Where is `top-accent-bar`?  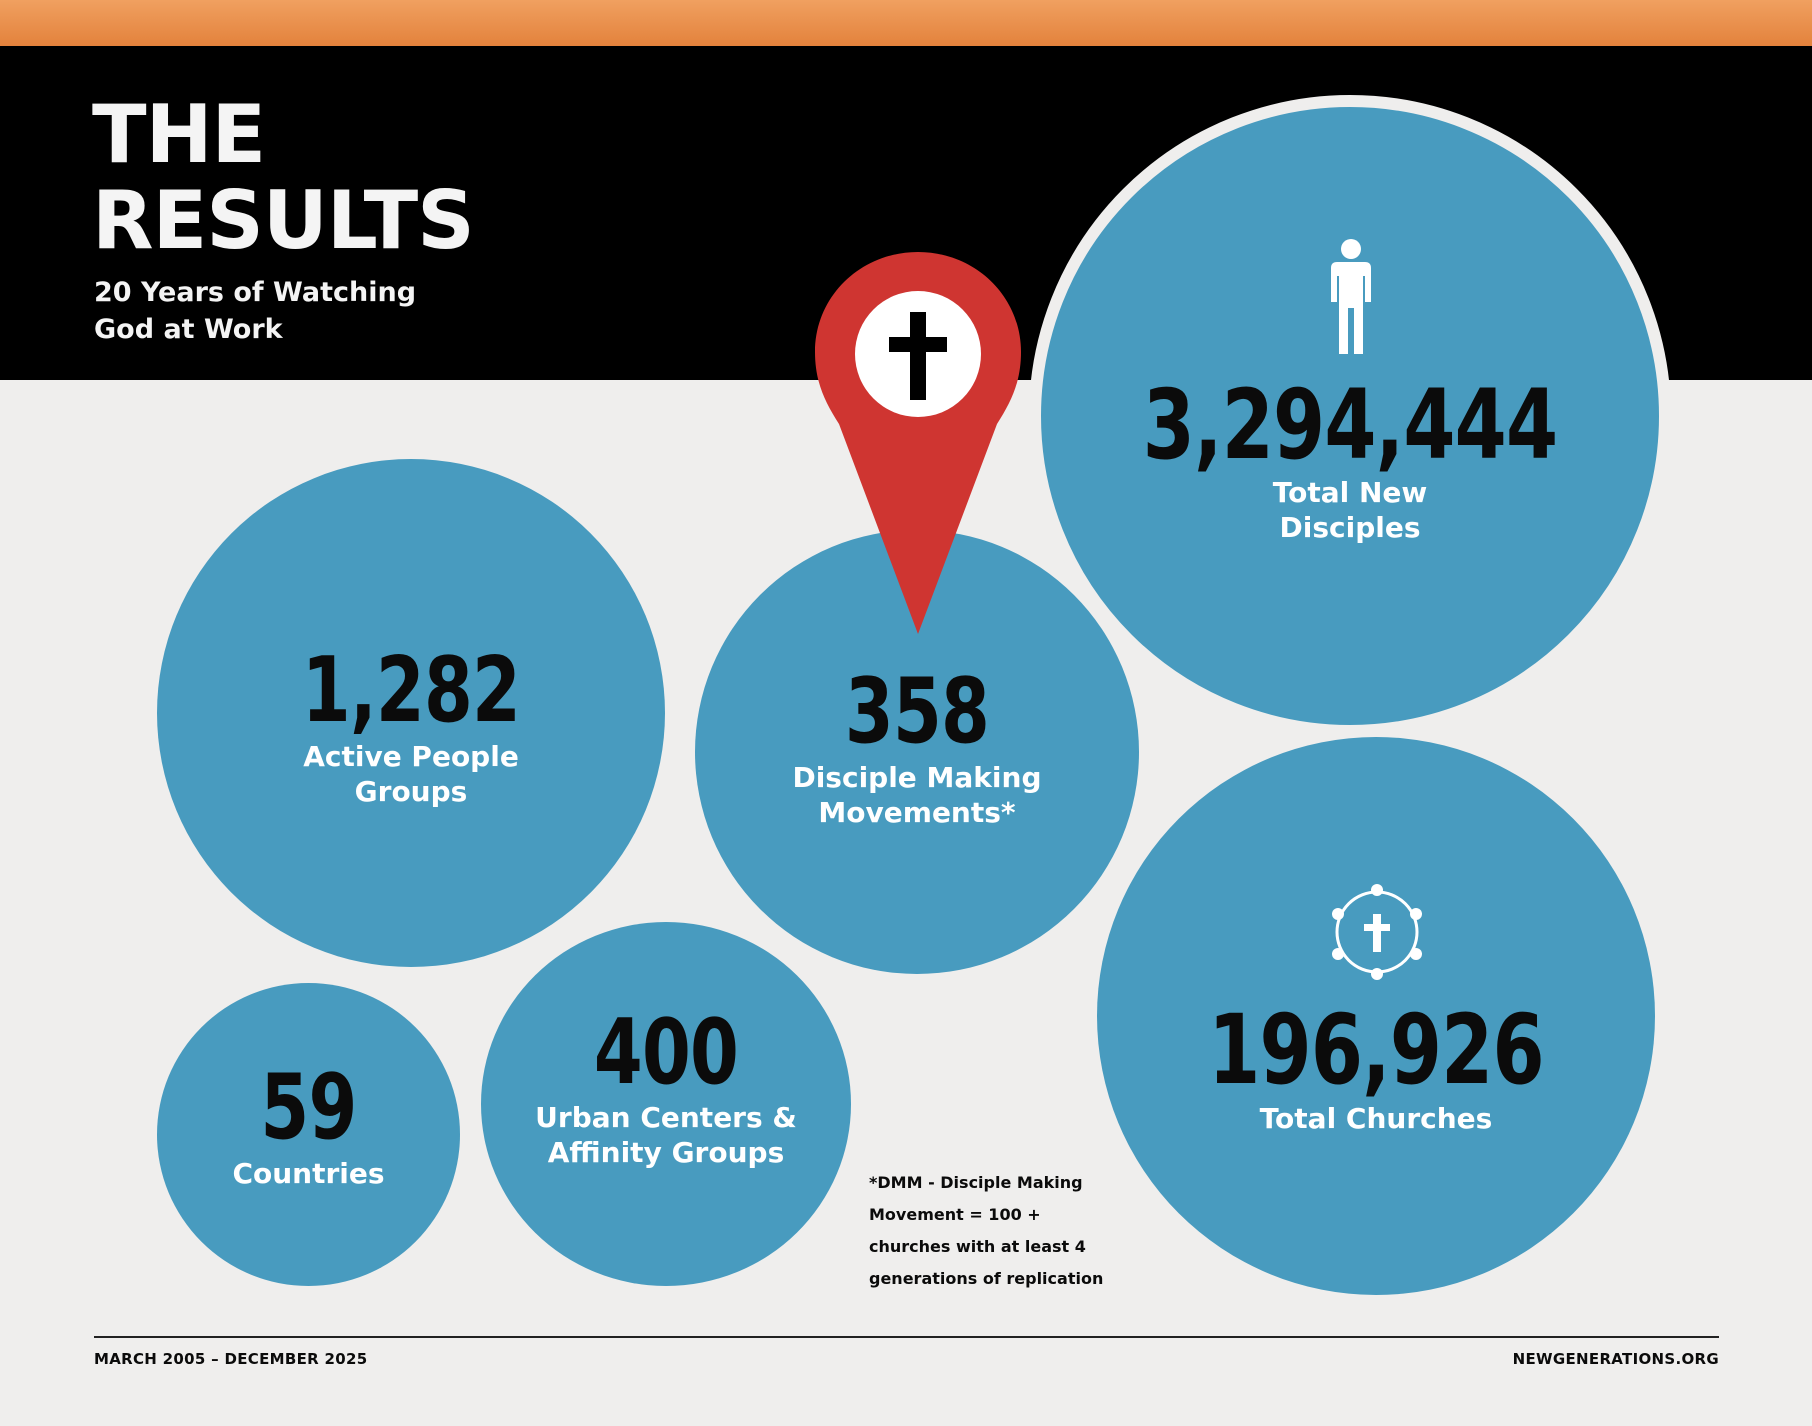
top-accent-bar is located at coordinates (906, 23).